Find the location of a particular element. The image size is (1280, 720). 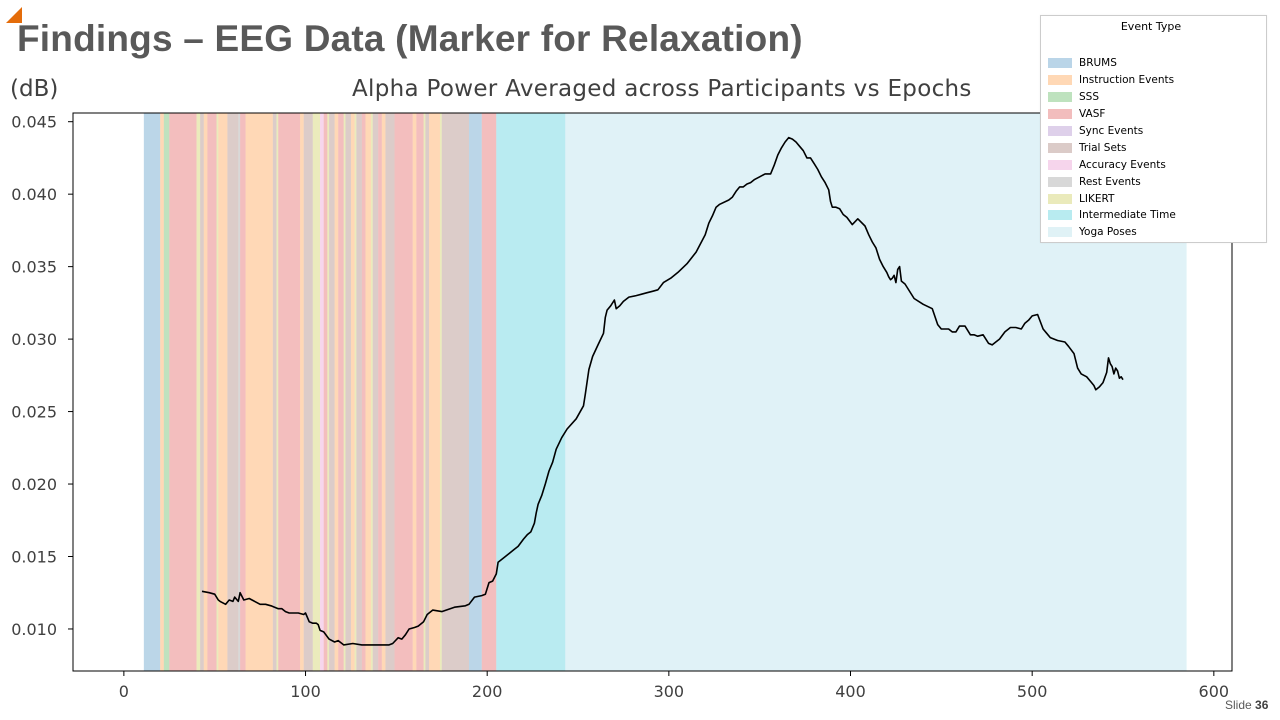

y-tick-label: 0.040 is located at coordinates (34, 194).